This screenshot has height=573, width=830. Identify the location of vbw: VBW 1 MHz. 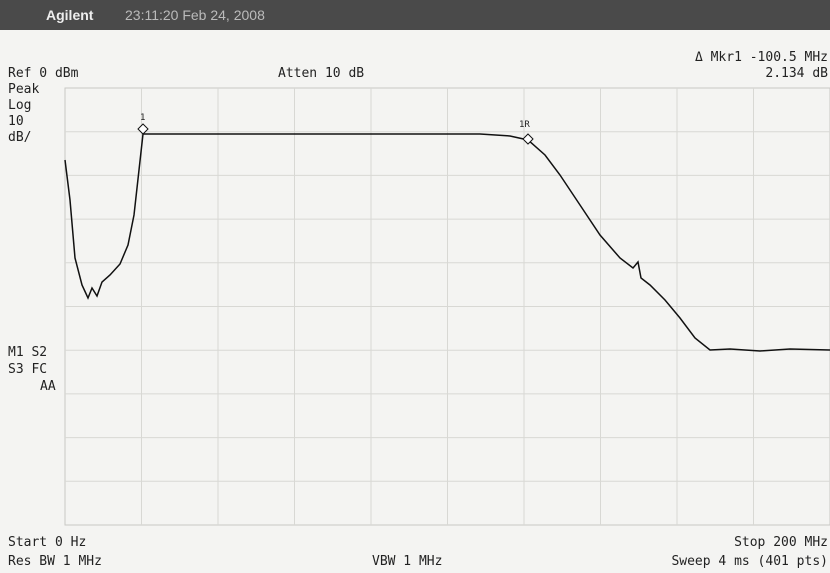
(407, 561).